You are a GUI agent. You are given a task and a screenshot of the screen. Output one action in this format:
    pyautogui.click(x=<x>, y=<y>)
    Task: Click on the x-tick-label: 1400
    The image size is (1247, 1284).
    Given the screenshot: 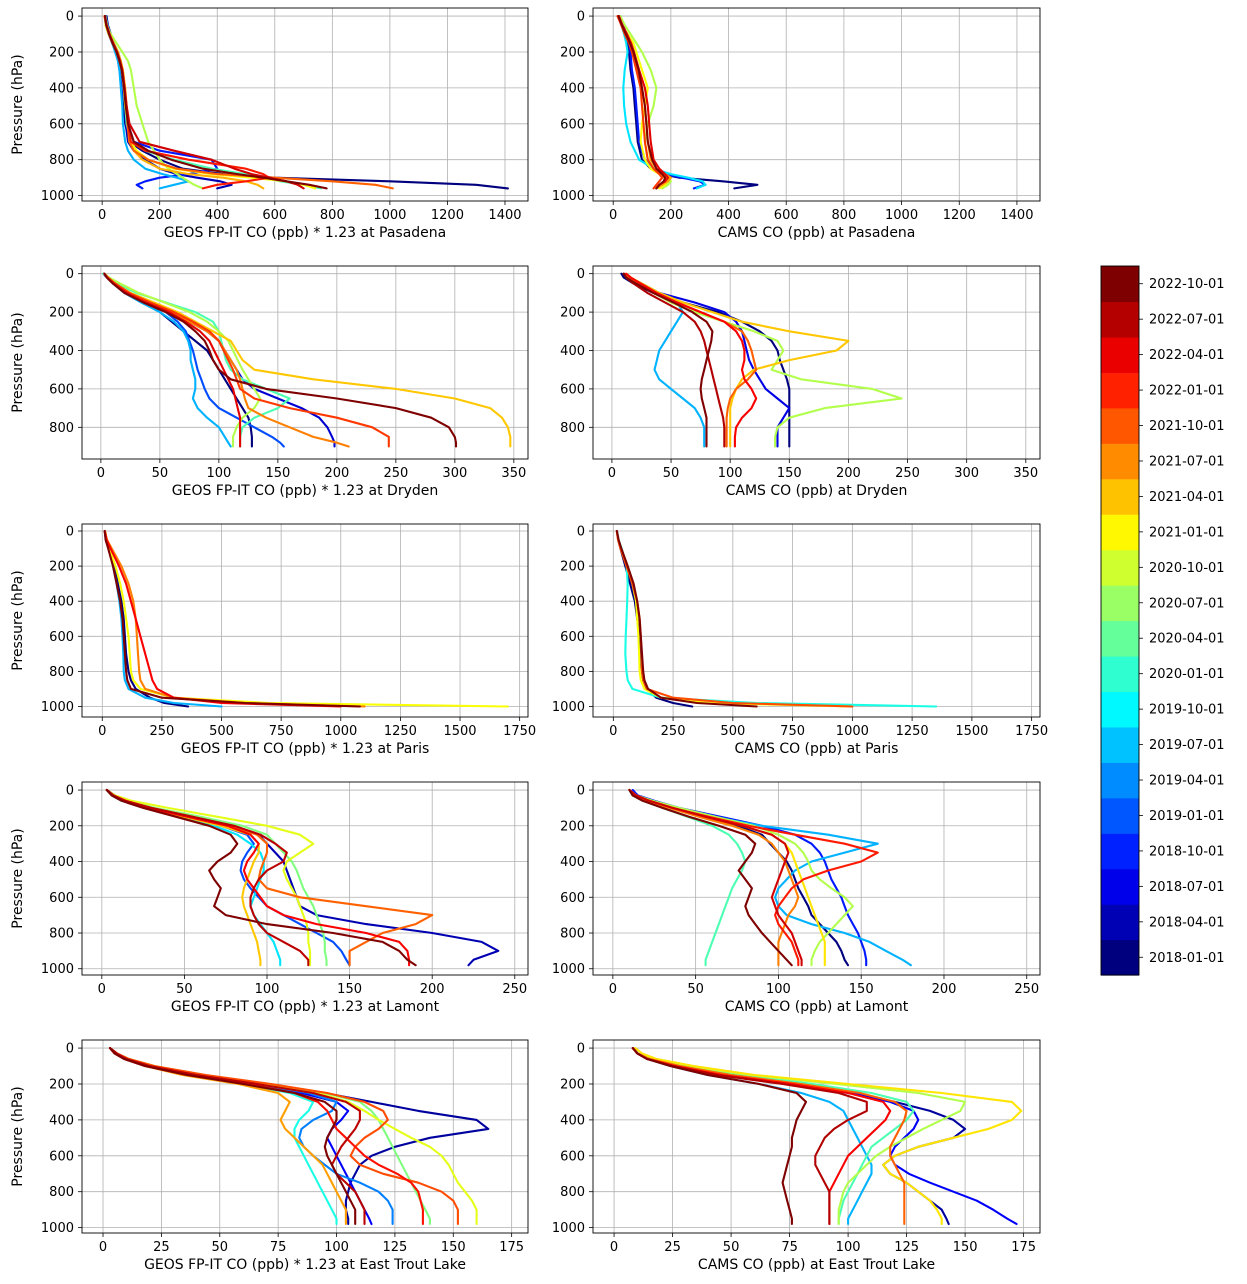 What is the action you would take?
    pyautogui.click(x=1016, y=215)
    